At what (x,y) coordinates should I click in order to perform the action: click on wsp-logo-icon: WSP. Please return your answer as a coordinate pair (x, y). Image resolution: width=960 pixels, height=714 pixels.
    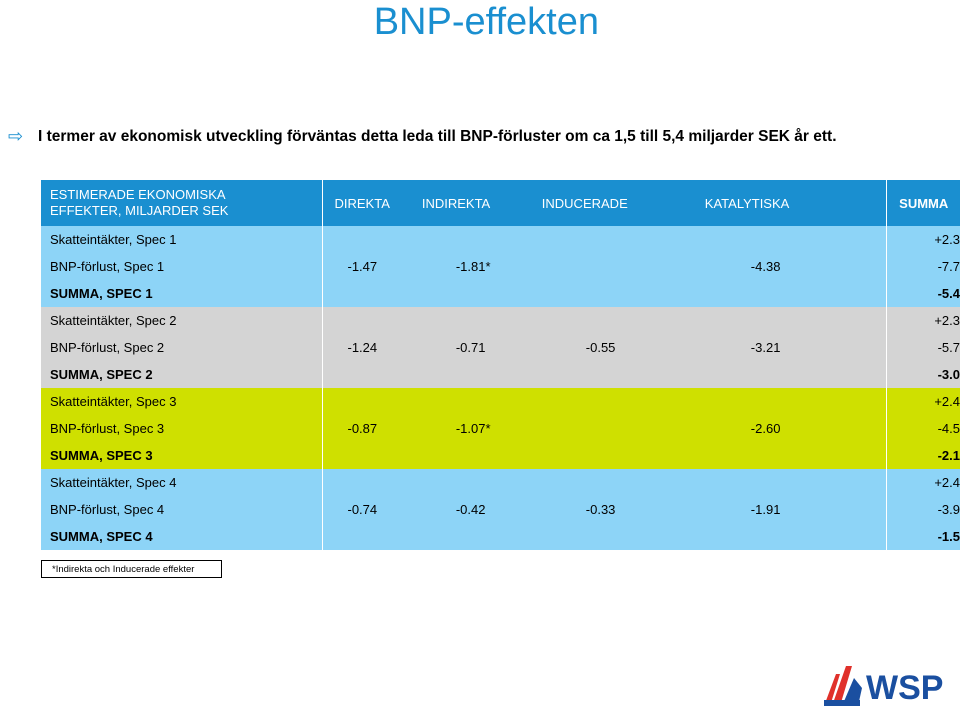
    Looking at the image, I should click on (883, 686).